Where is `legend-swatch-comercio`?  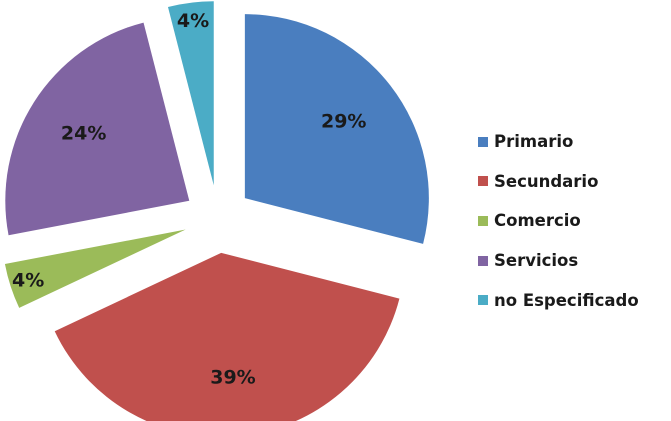 legend-swatch-comercio is located at coordinates (483, 220).